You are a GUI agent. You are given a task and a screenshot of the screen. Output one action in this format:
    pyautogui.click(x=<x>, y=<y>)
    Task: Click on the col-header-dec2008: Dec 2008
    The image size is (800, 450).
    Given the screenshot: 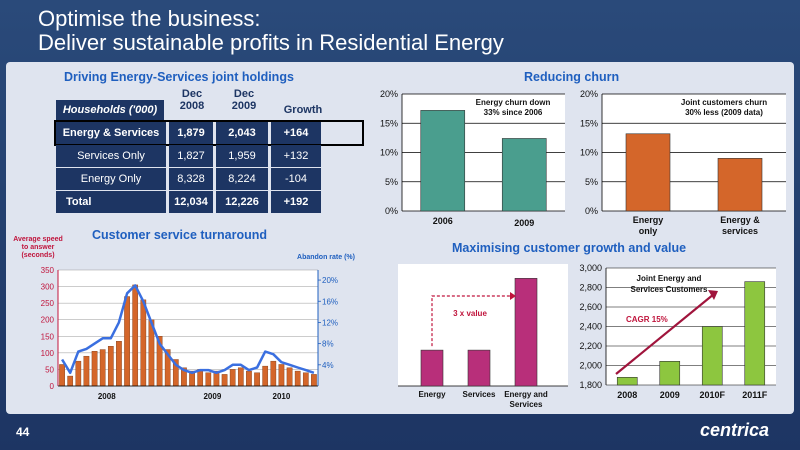 What is the action you would take?
    pyautogui.click(x=192, y=100)
    